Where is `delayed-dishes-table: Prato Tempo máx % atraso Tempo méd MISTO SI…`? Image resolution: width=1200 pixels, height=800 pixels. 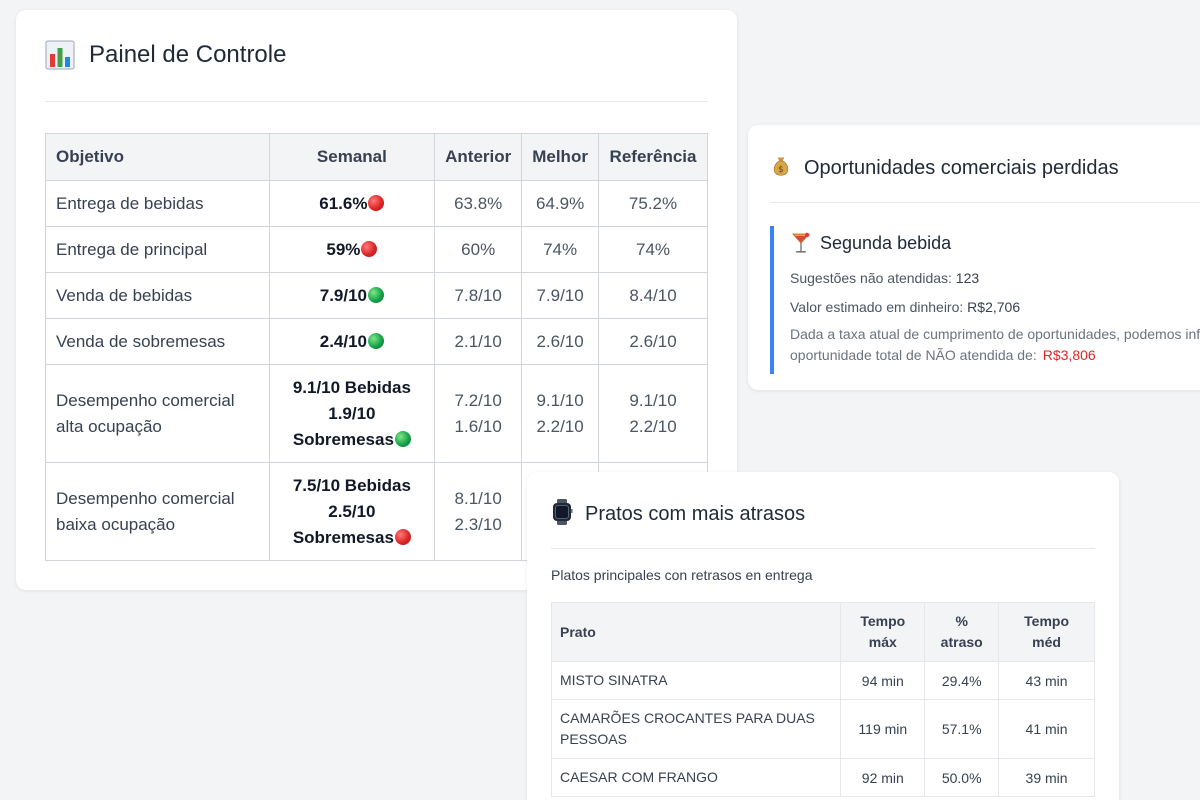 delayed-dishes-table: Prato Tempo máx % atraso Tempo méd MISTO SI… is located at coordinates (822, 699).